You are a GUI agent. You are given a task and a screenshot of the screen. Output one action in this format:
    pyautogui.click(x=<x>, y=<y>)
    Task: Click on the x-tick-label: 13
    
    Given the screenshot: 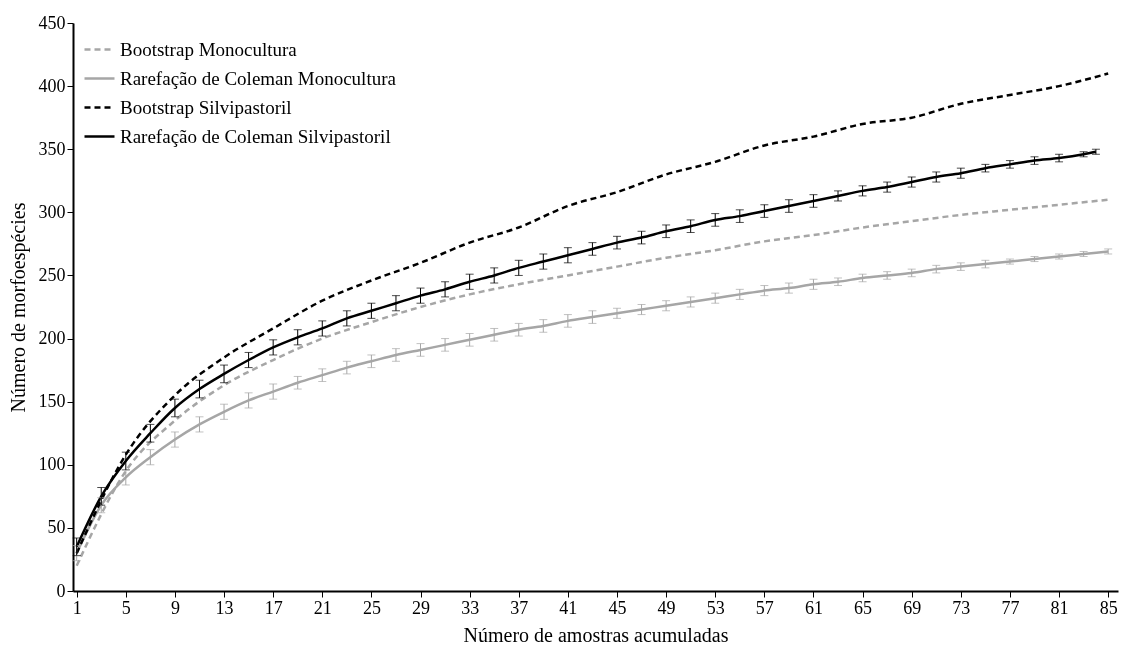 What is the action you would take?
    pyautogui.click(x=224, y=607)
    